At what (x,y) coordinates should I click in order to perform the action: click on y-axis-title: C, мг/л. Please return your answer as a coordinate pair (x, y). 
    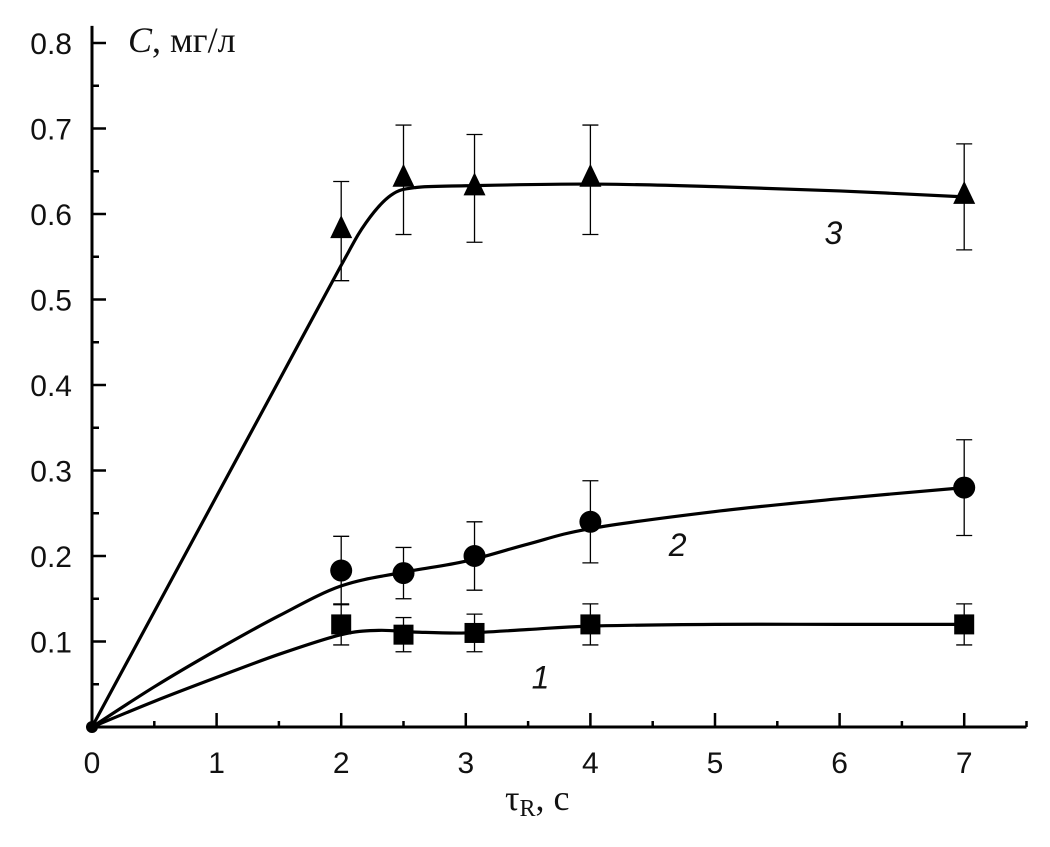
    Looking at the image, I should click on (182, 40).